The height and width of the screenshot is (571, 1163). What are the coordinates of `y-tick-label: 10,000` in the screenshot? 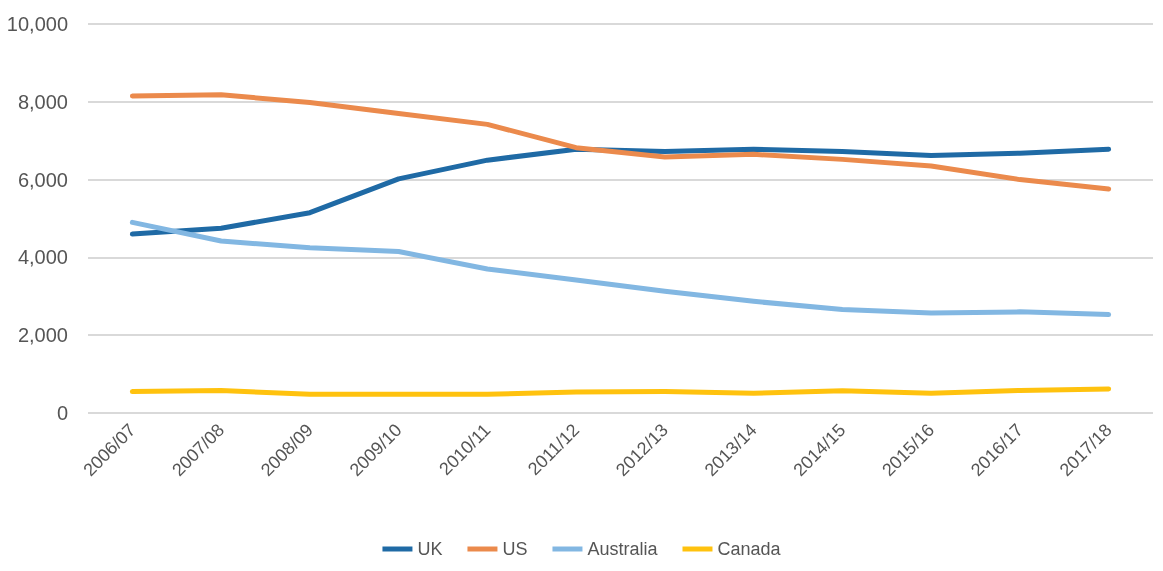 It's located at (37, 24).